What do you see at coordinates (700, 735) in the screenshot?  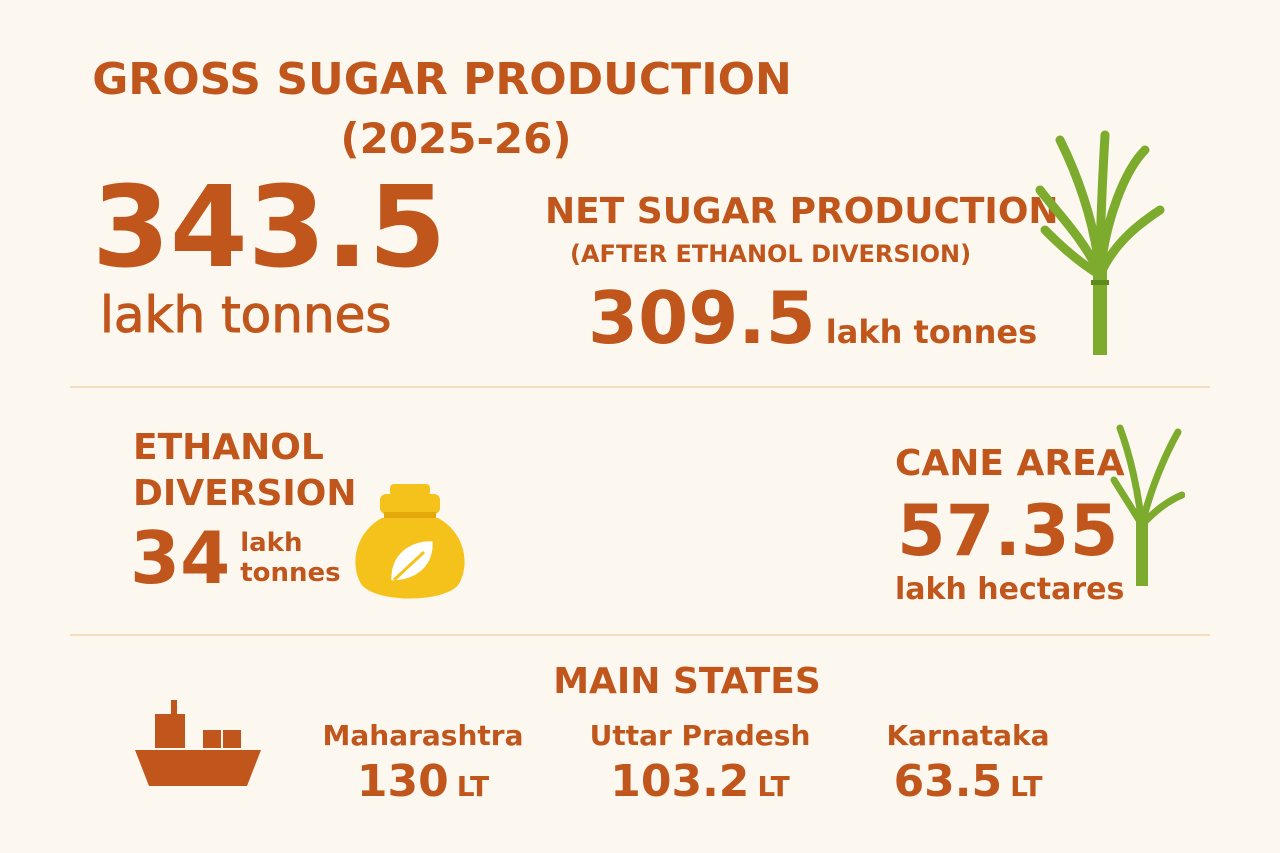 I see `state-name: Uttar Pradesh` at bounding box center [700, 735].